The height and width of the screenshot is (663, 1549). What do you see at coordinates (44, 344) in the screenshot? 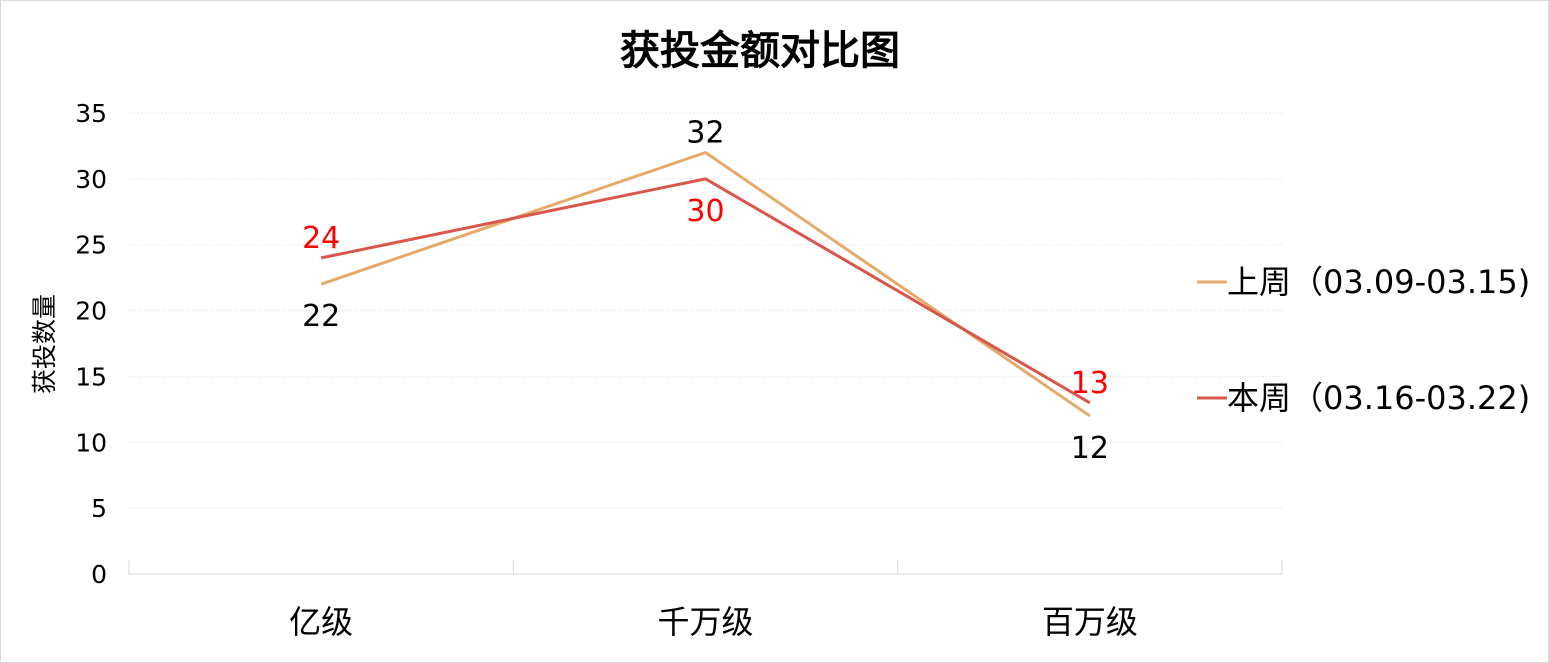
I see `y-axis-label: 获投数量` at bounding box center [44, 344].